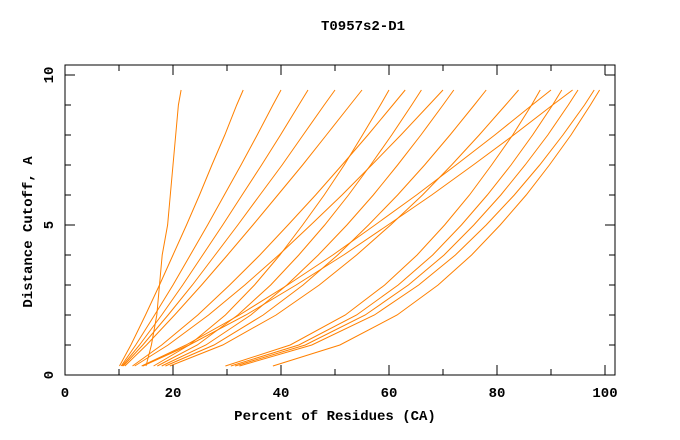  What do you see at coordinates (281, 394) in the screenshot?
I see `x-tick-label: 40` at bounding box center [281, 394].